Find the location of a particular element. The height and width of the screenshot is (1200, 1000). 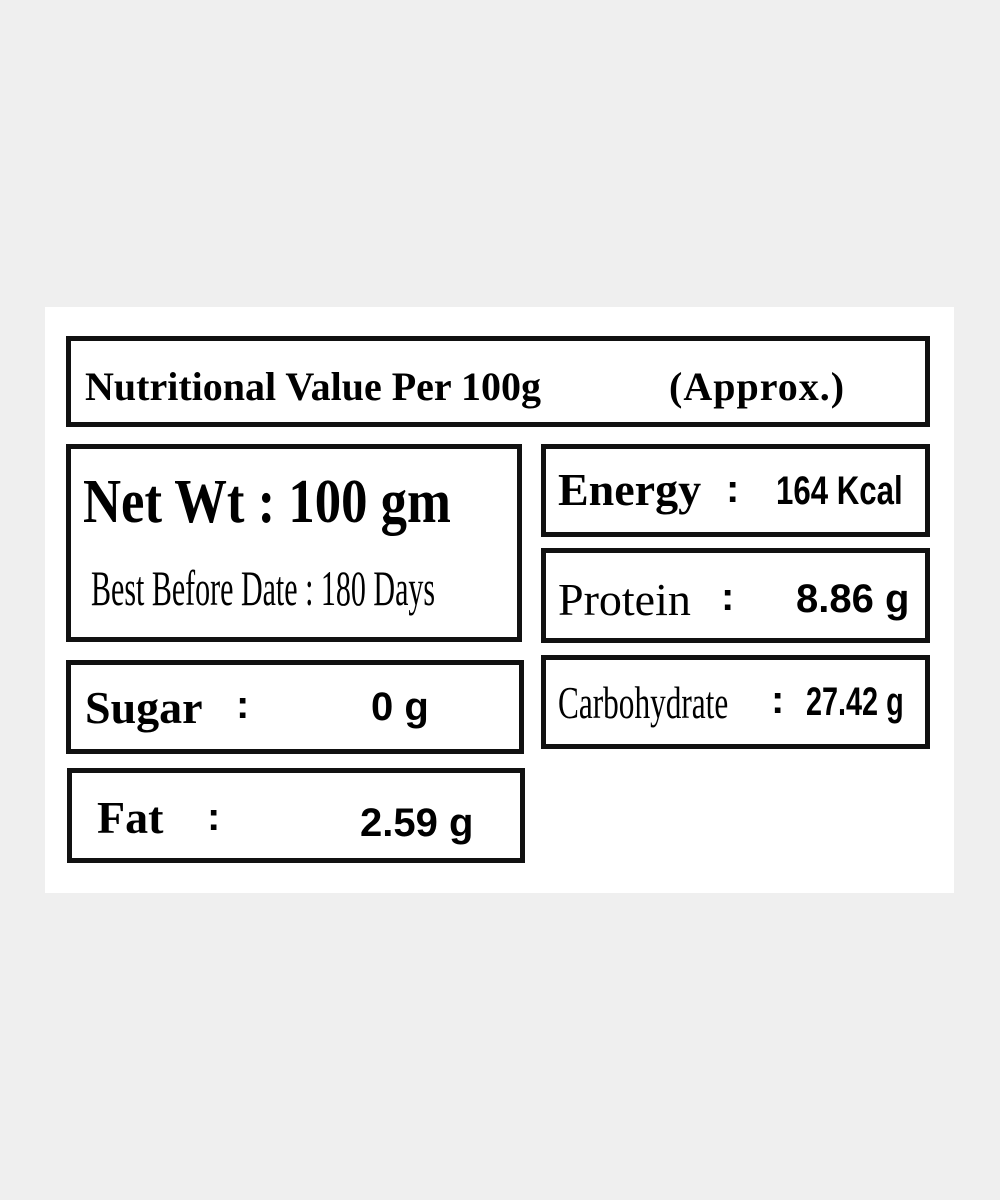

energy-sep: : is located at coordinates (733, 489).